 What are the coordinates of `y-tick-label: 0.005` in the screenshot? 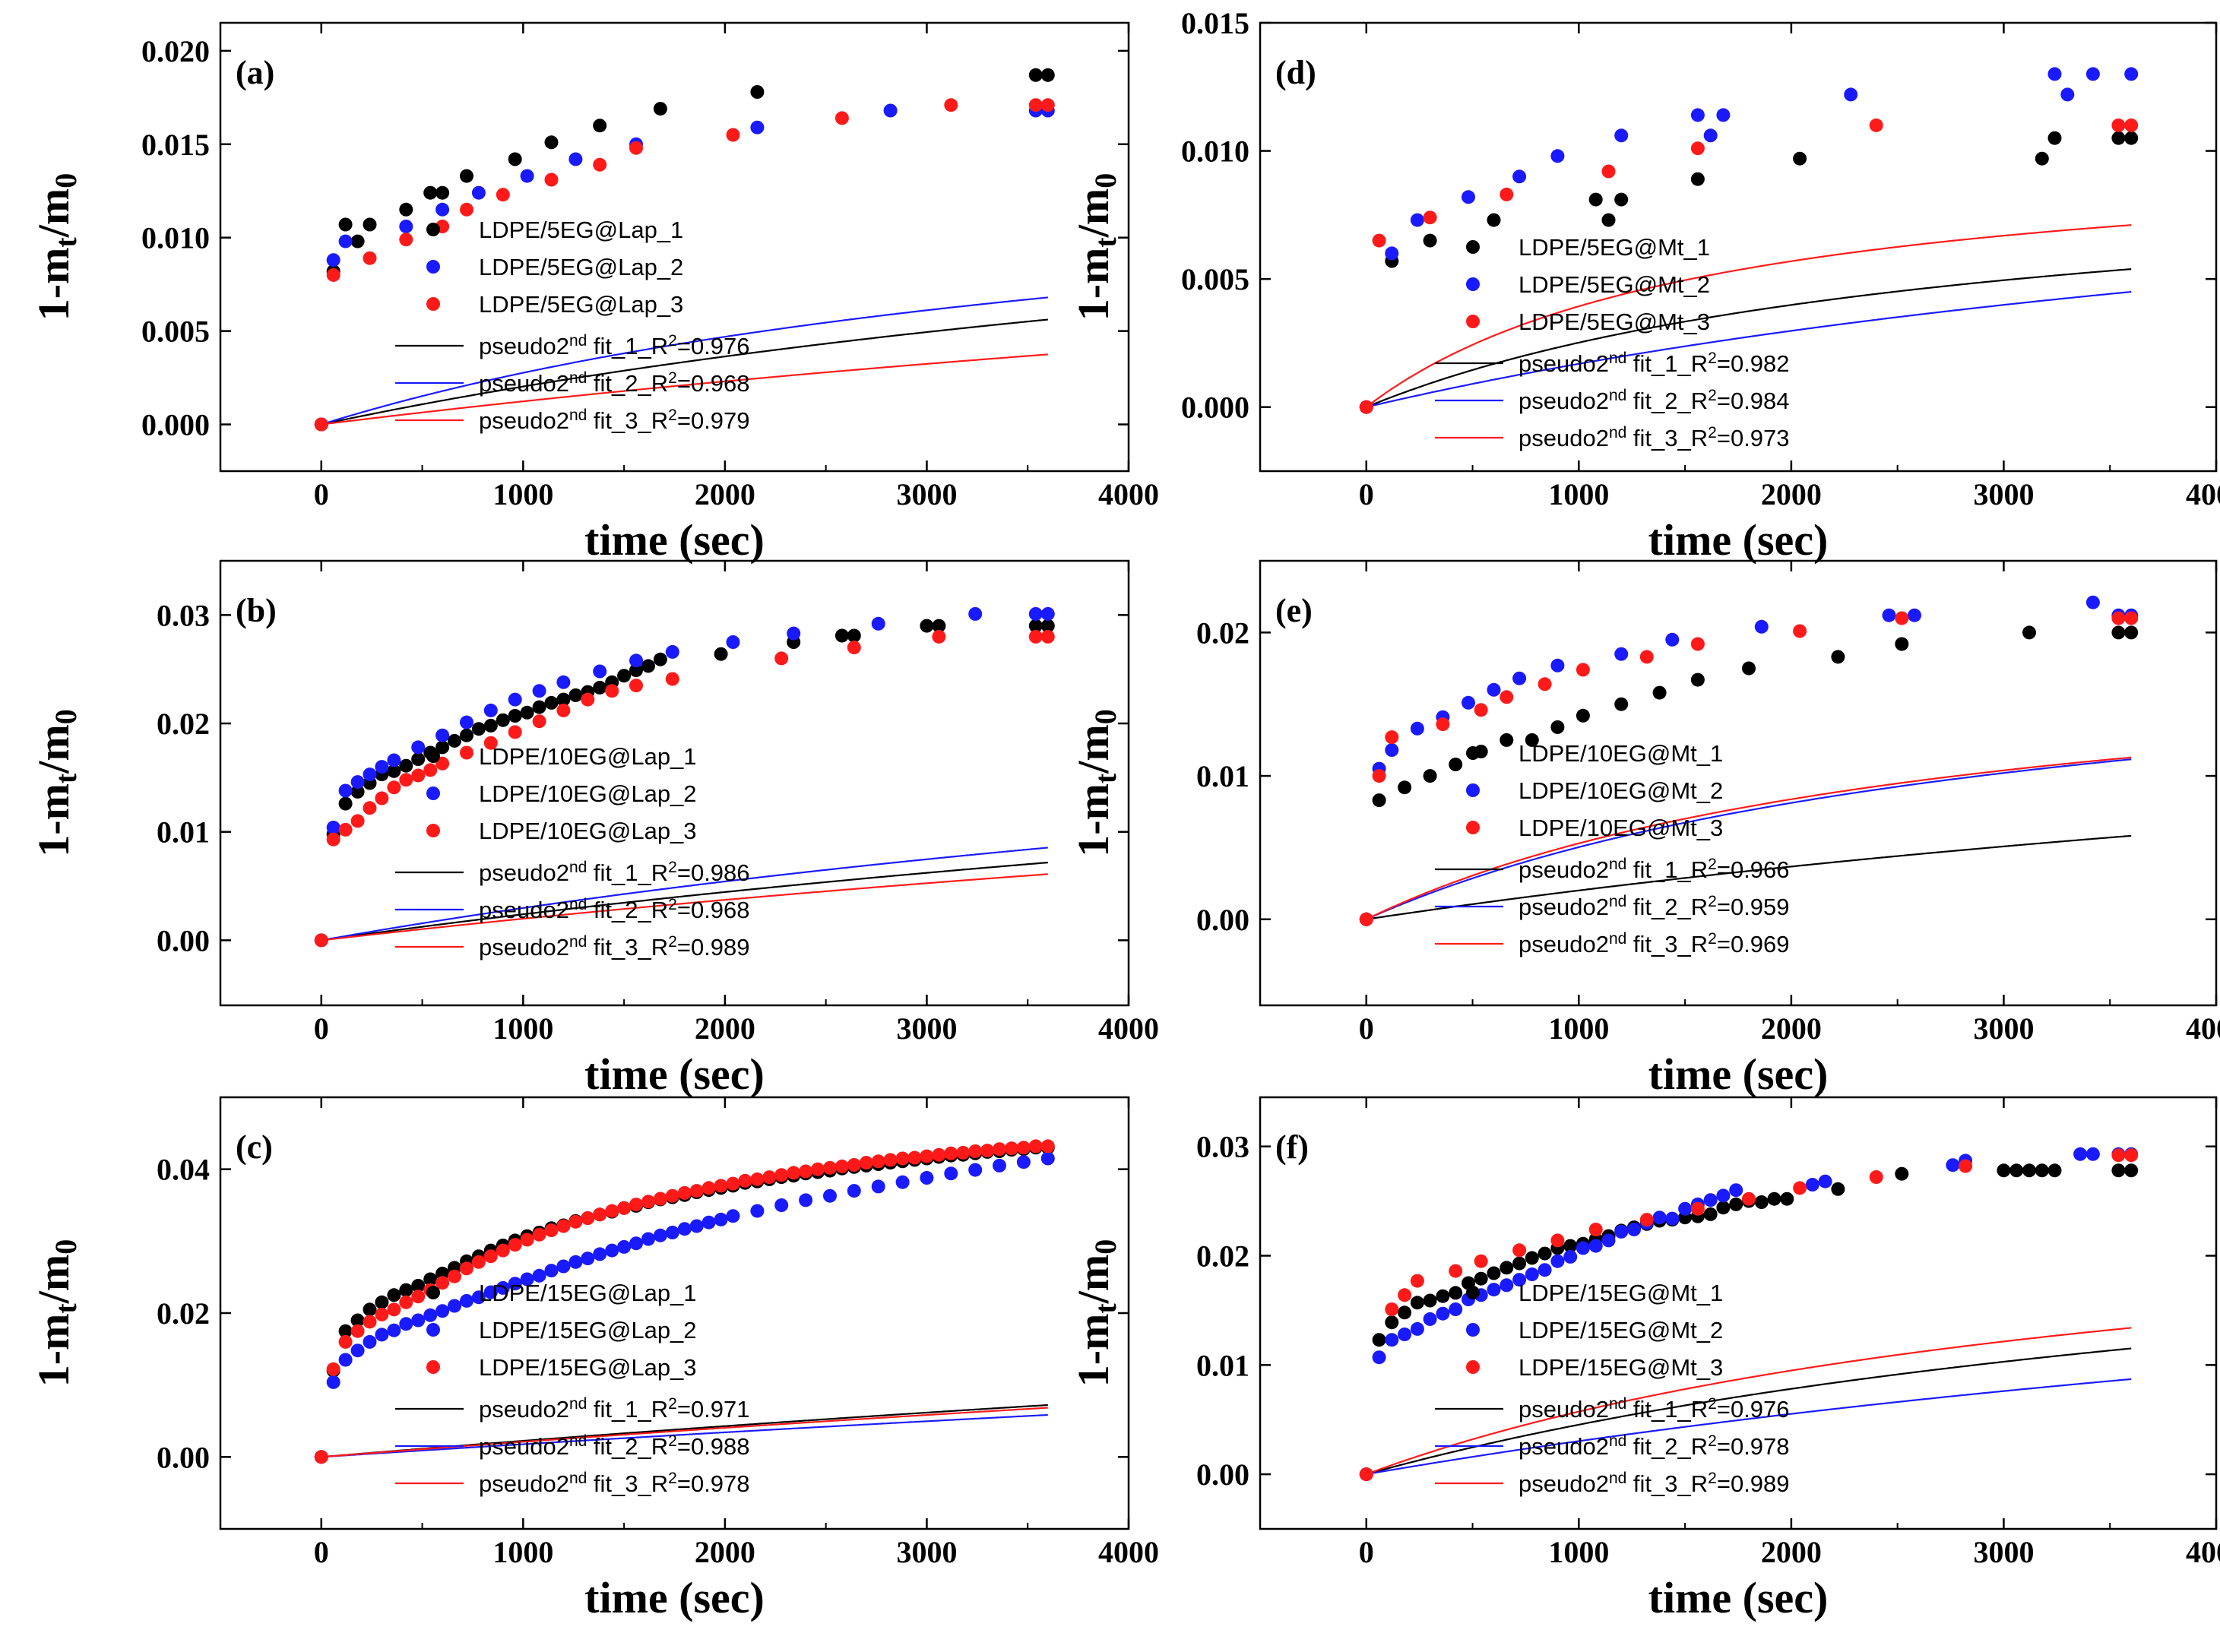 It's located at (1215, 279).